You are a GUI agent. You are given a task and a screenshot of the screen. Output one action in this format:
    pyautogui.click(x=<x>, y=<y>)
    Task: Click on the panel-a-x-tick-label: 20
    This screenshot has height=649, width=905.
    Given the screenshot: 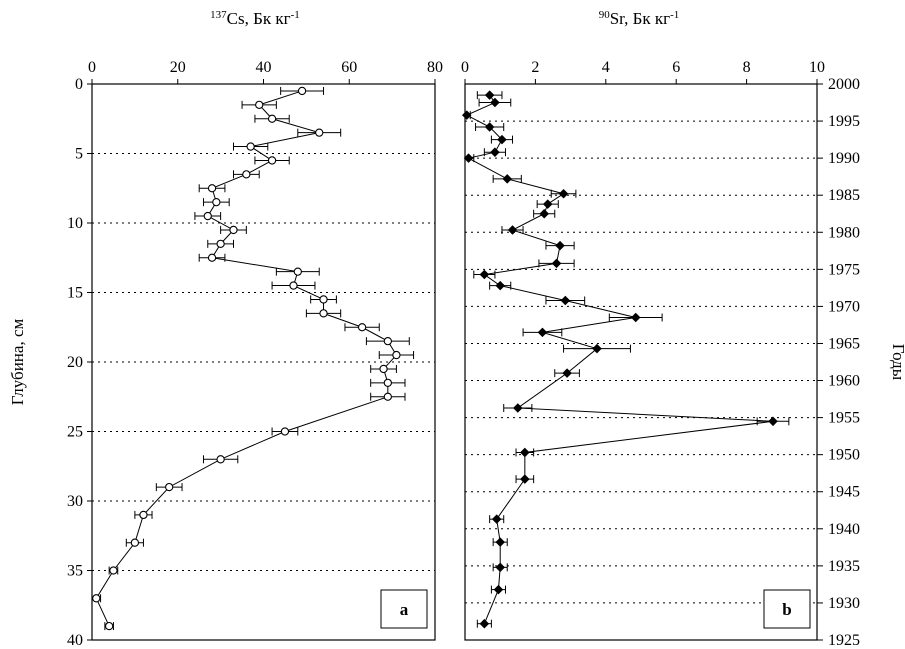 What is the action you would take?
    pyautogui.click(x=178, y=67)
    